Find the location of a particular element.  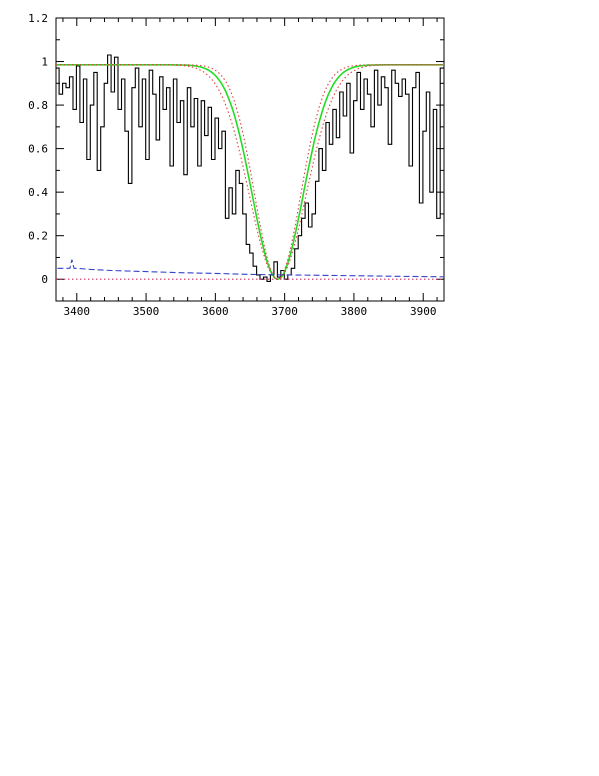

y-tick-label: 0 is located at coordinates (44, 279).